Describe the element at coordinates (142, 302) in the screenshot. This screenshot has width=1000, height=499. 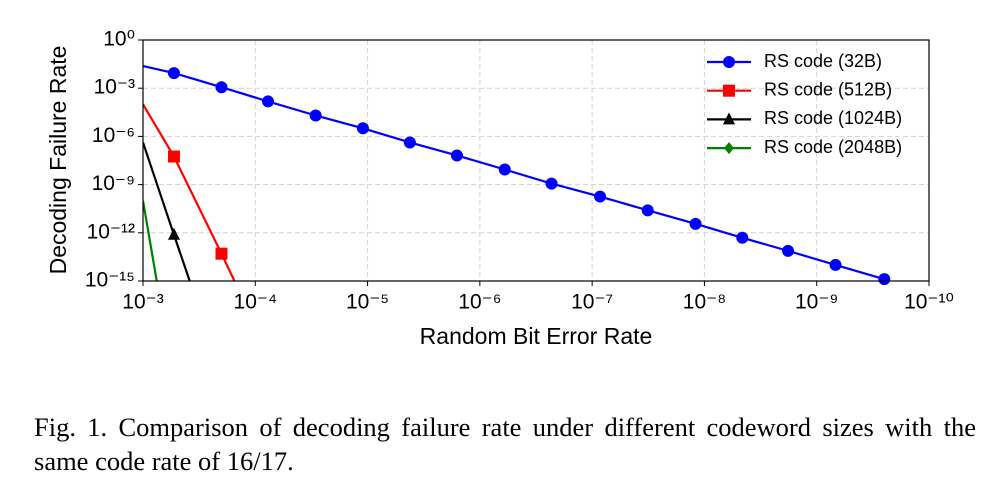
I see `x-tick-label: 10⁻³` at that location.